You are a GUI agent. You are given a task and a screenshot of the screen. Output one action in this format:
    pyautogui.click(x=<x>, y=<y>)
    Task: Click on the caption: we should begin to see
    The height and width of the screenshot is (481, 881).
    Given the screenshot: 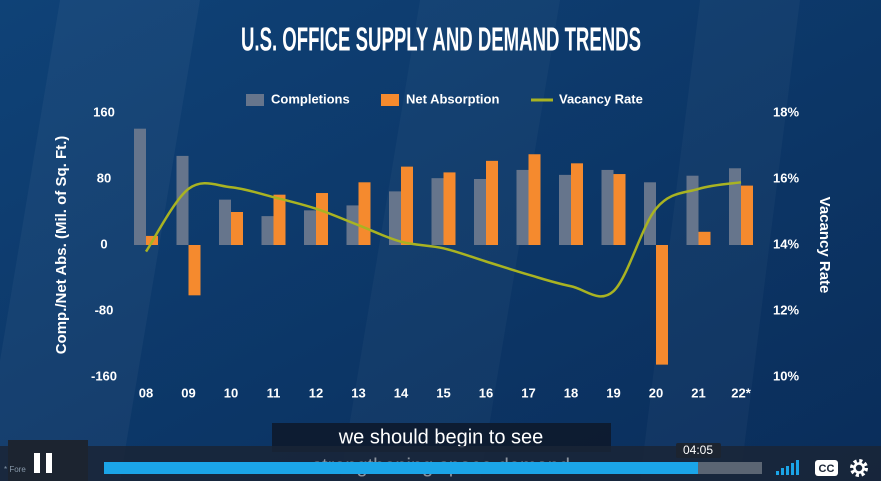 What is the action you would take?
    pyautogui.click(x=441, y=437)
    